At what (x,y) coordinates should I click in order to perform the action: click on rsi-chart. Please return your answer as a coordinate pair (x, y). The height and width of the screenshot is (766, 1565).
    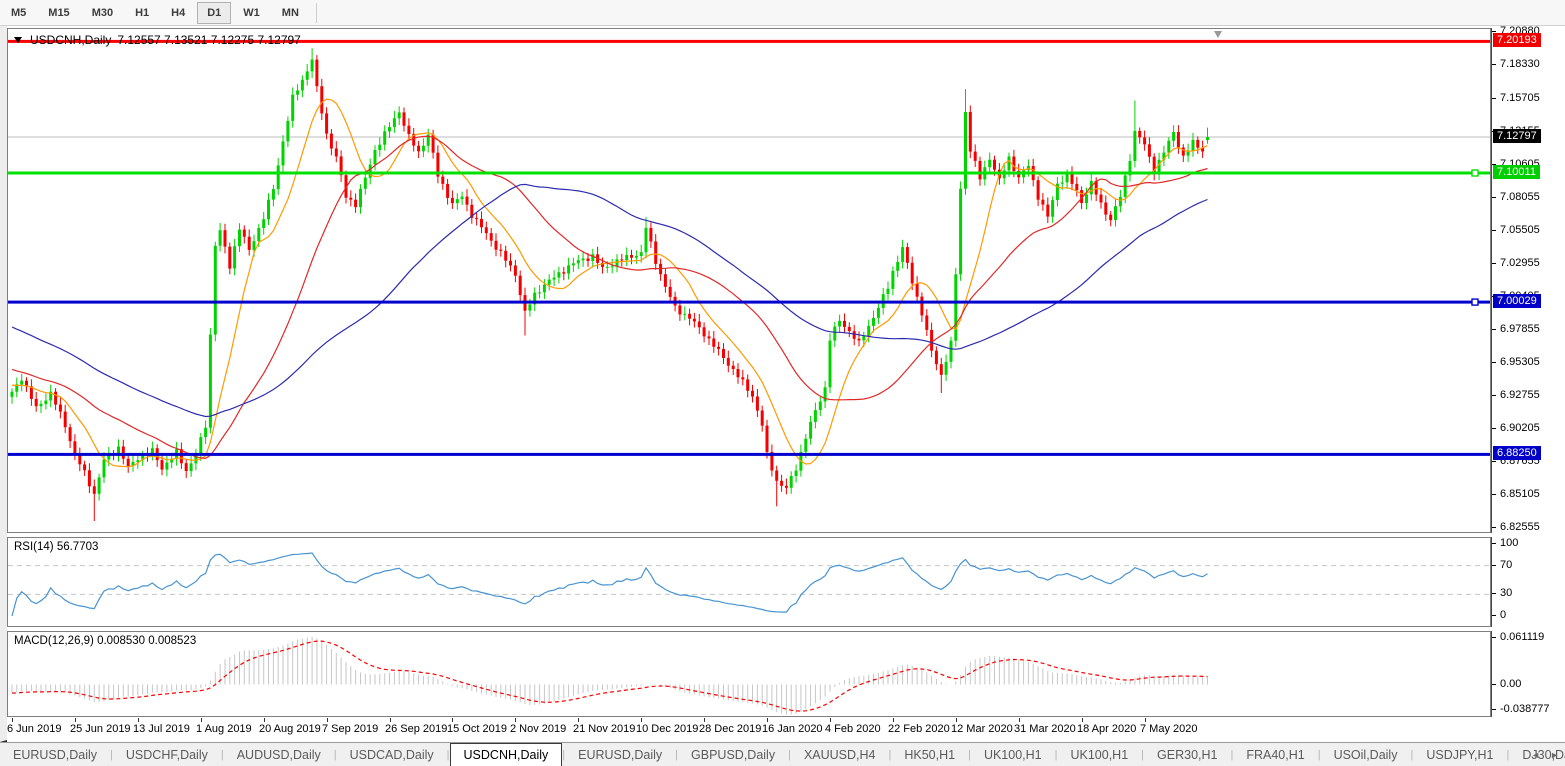
    Looking at the image, I should click on (749, 582).